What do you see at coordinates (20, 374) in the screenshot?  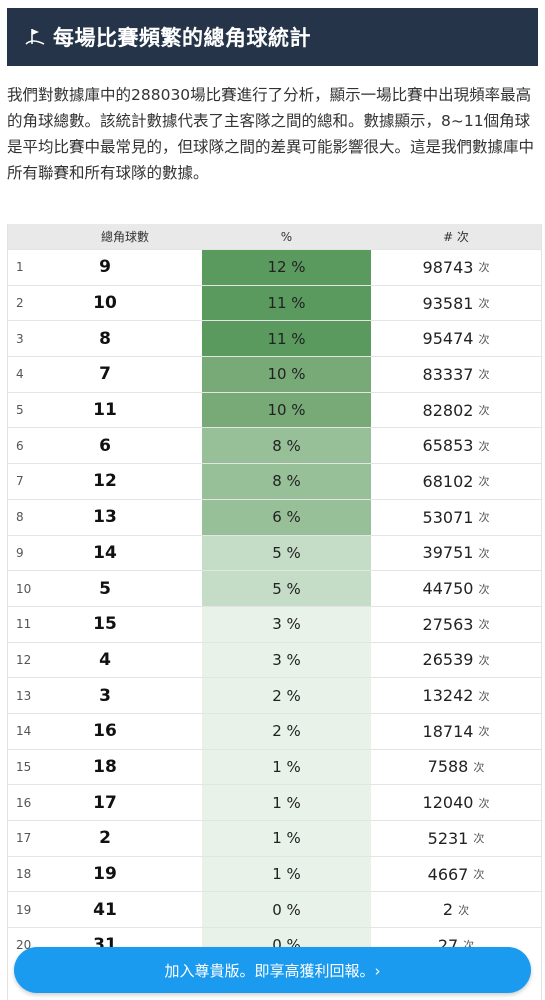 I see `row-index: 4` at bounding box center [20, 374].